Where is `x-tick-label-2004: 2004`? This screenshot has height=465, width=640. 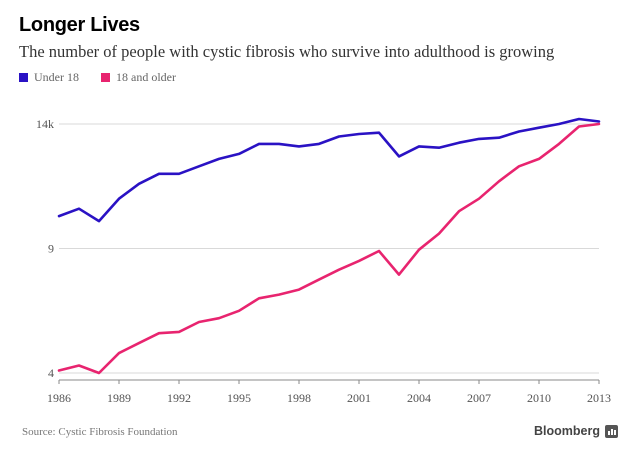
x-tick-label-2004: 2004 is located at coordinates (419, 398).